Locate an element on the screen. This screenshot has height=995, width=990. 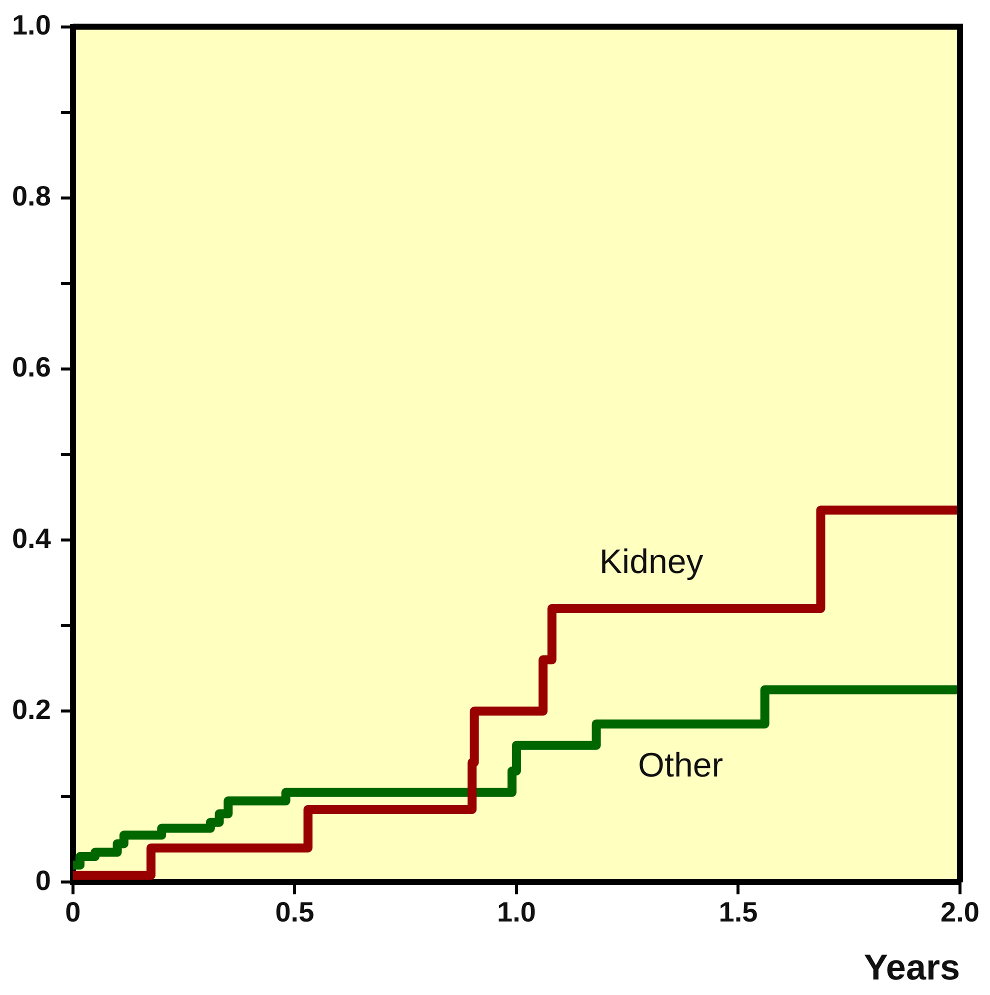
x-tick-label: 0 is located at coordinates (73, 912).